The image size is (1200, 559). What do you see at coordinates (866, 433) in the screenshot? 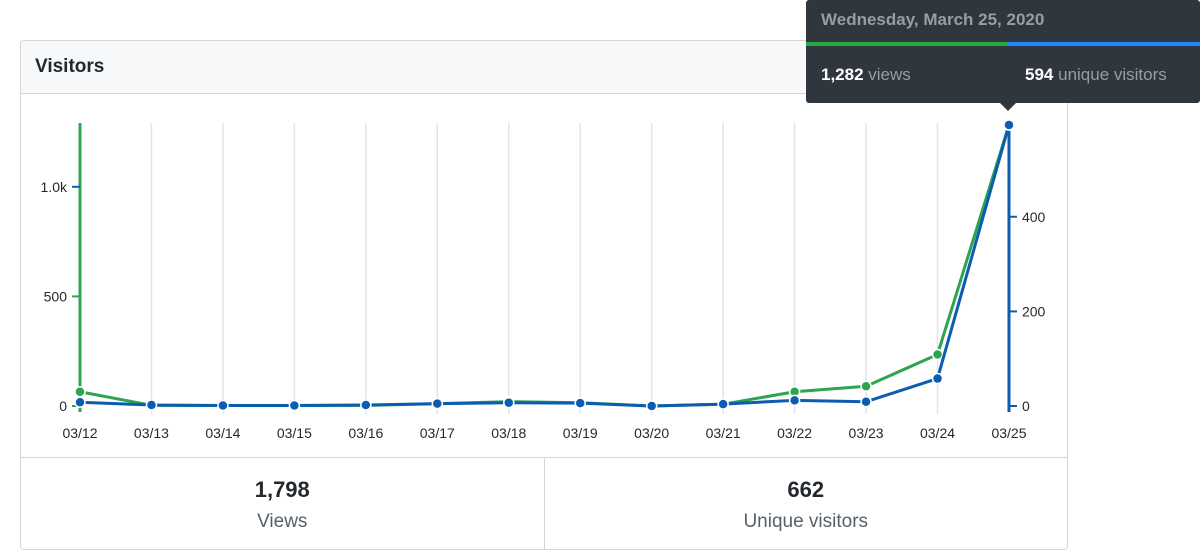
I see `x-tick-label: 03/23` at bounding box center [866, 433].